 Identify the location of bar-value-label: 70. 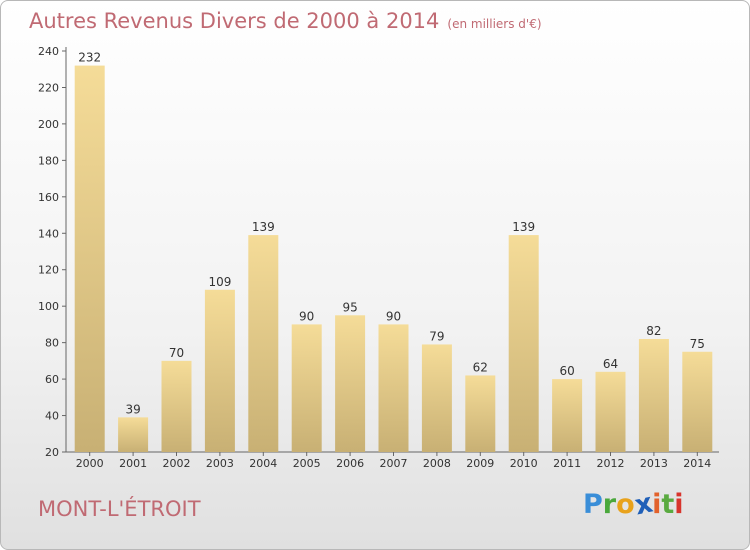
(176, 353).